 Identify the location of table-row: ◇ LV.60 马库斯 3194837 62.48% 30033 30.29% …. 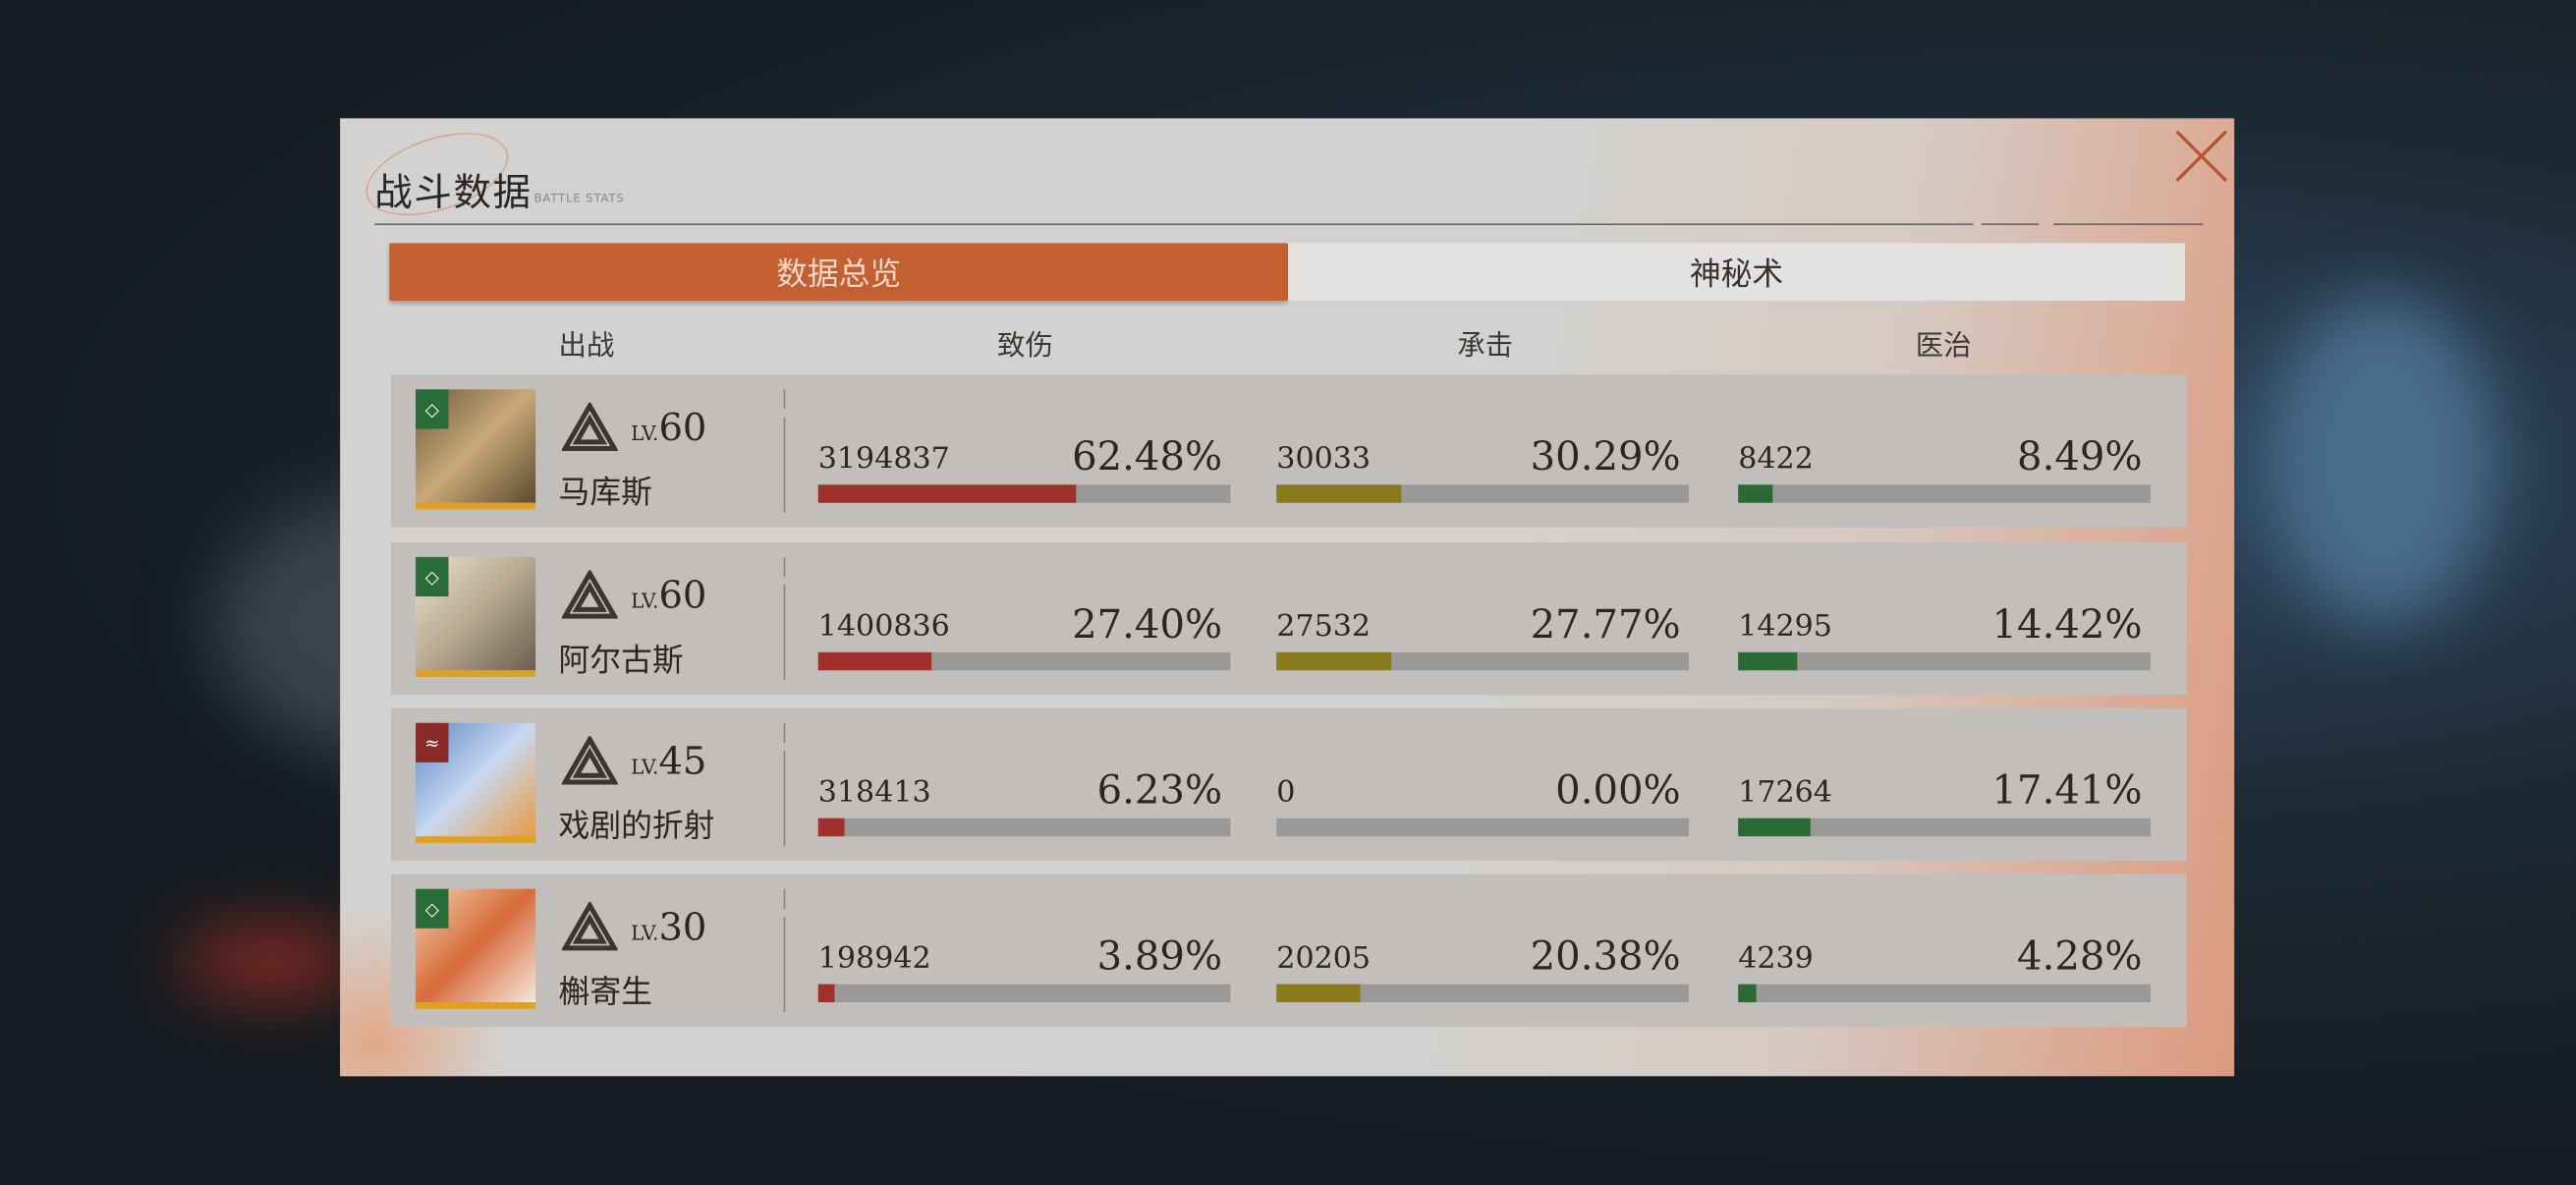
(1288, 451).